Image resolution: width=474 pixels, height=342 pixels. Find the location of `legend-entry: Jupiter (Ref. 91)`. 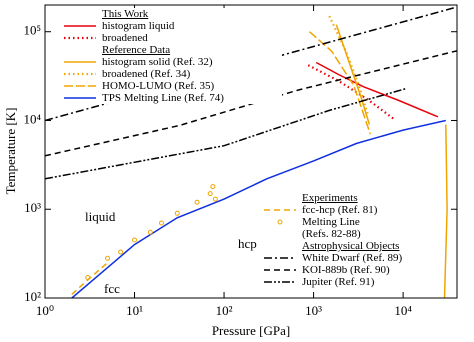

legend-entry: Jupiter (Ref. 91) is located at coordinates (352, 282).